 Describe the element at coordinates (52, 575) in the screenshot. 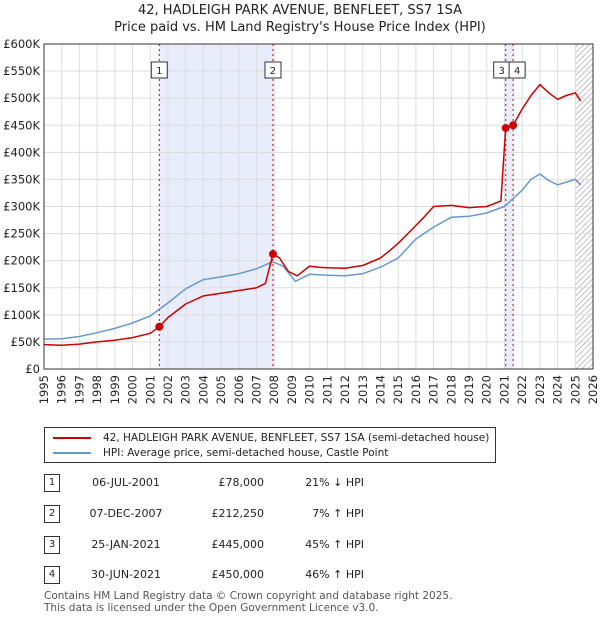

I see `transaction-number-badge: 4` at that location.